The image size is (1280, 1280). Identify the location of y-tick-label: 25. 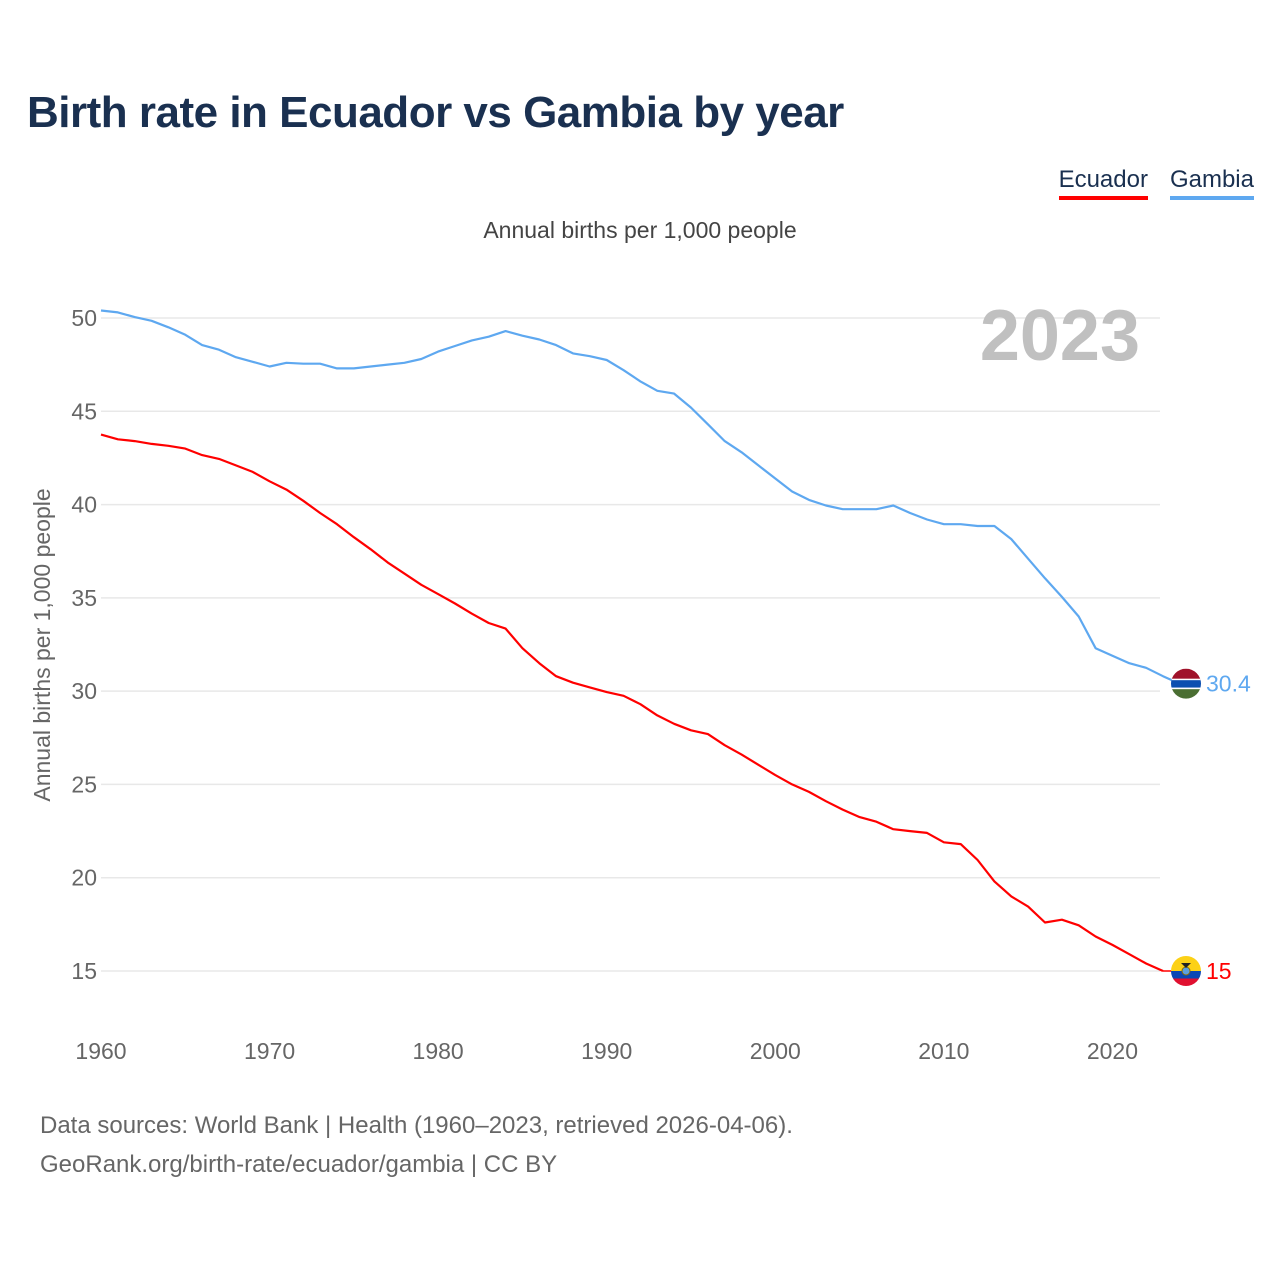
(84, 784).